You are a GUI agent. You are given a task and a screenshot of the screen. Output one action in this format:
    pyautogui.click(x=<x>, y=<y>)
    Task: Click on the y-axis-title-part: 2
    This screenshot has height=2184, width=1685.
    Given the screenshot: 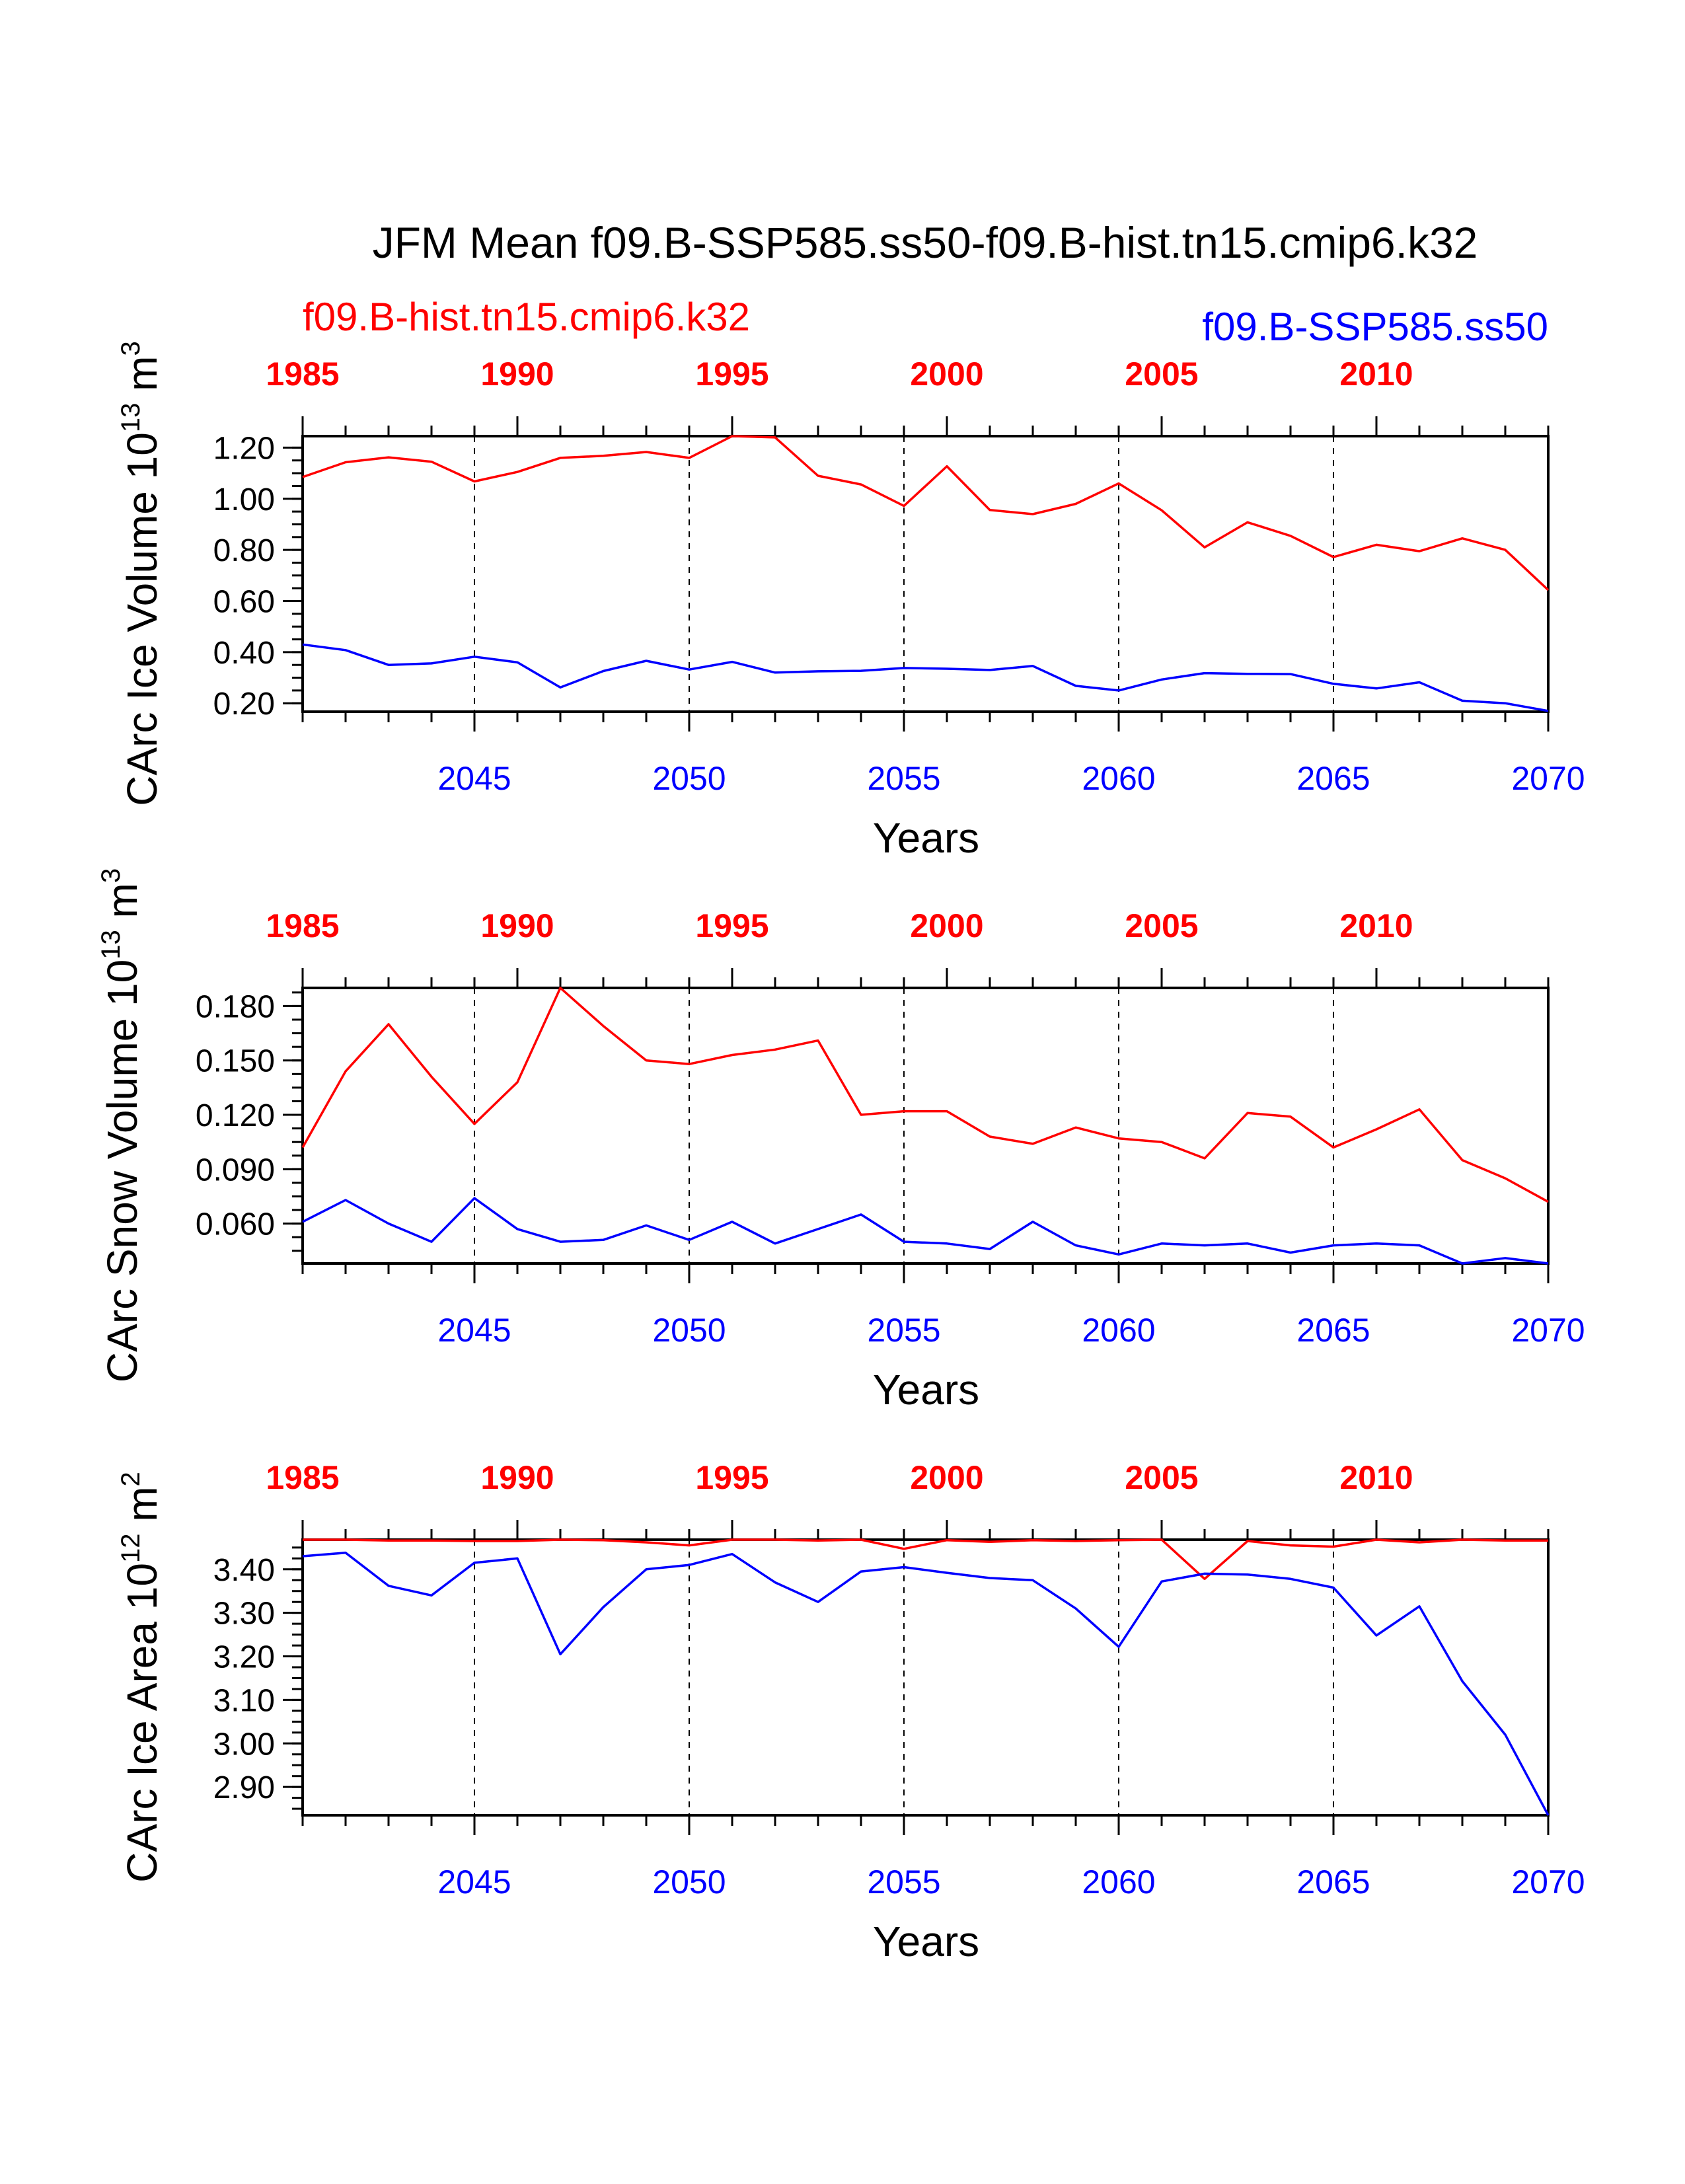 What is the action you would take?
    pyautogui.click(x=130, y=1479)
    